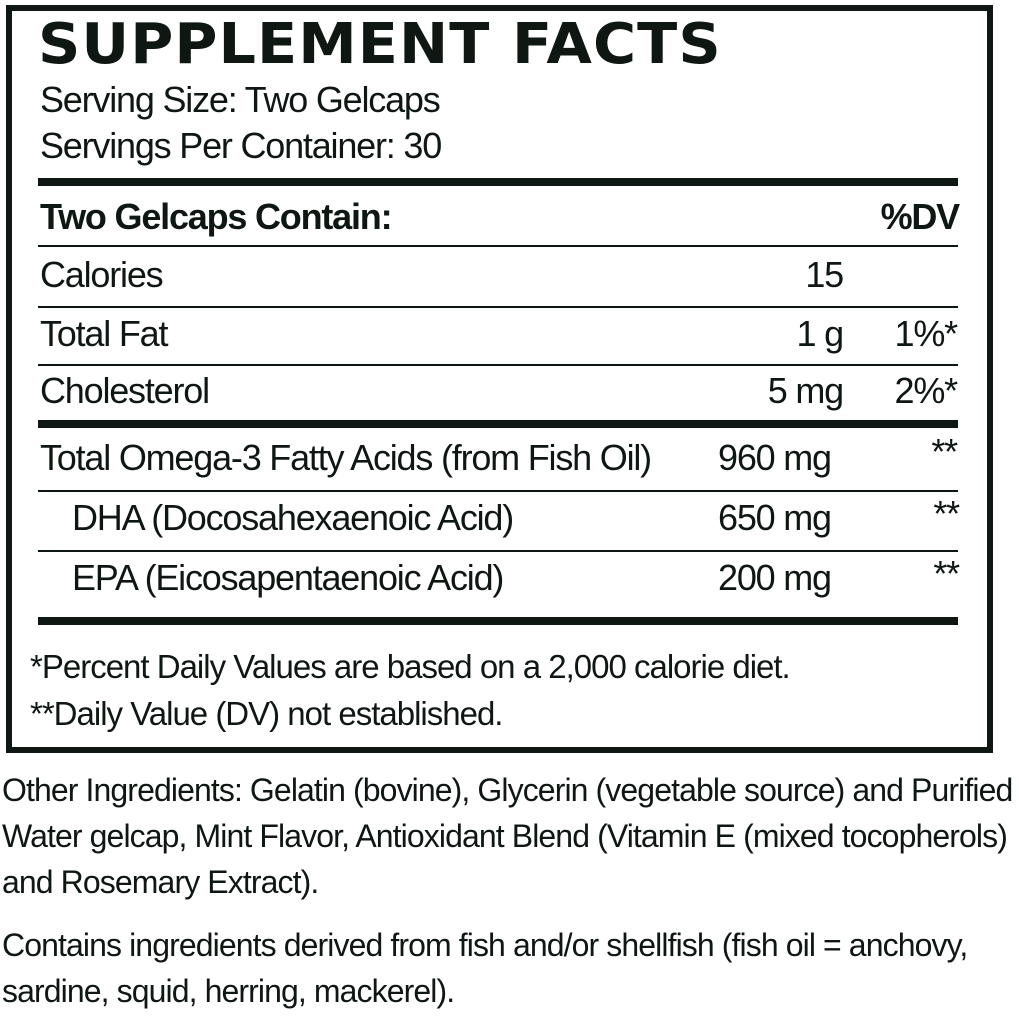  Describe the element at coordinates (805, 390) in the screenshot. I see `row-amount: 5 mg` at that location.